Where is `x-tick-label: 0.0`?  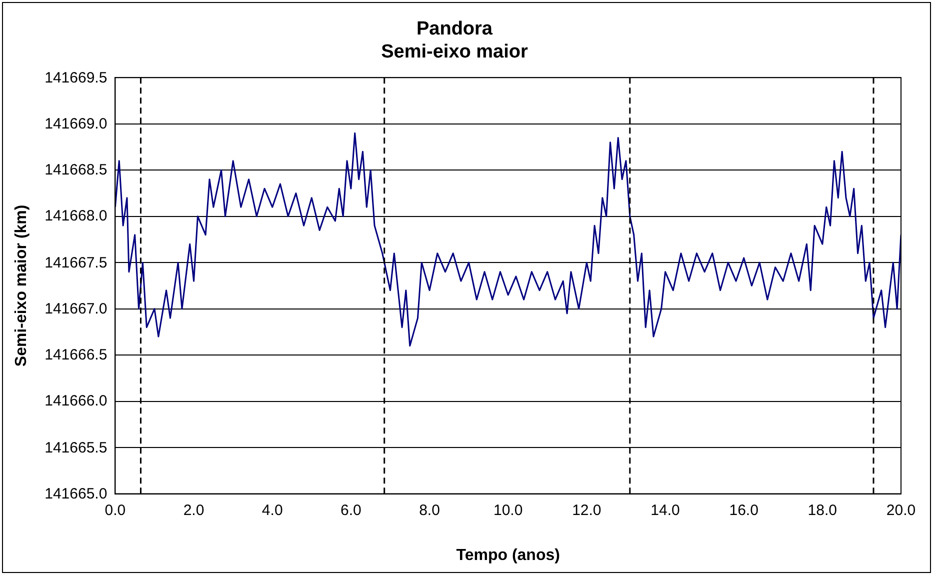
x-tick-label: 0.0 is located at coordinates (115, 510).